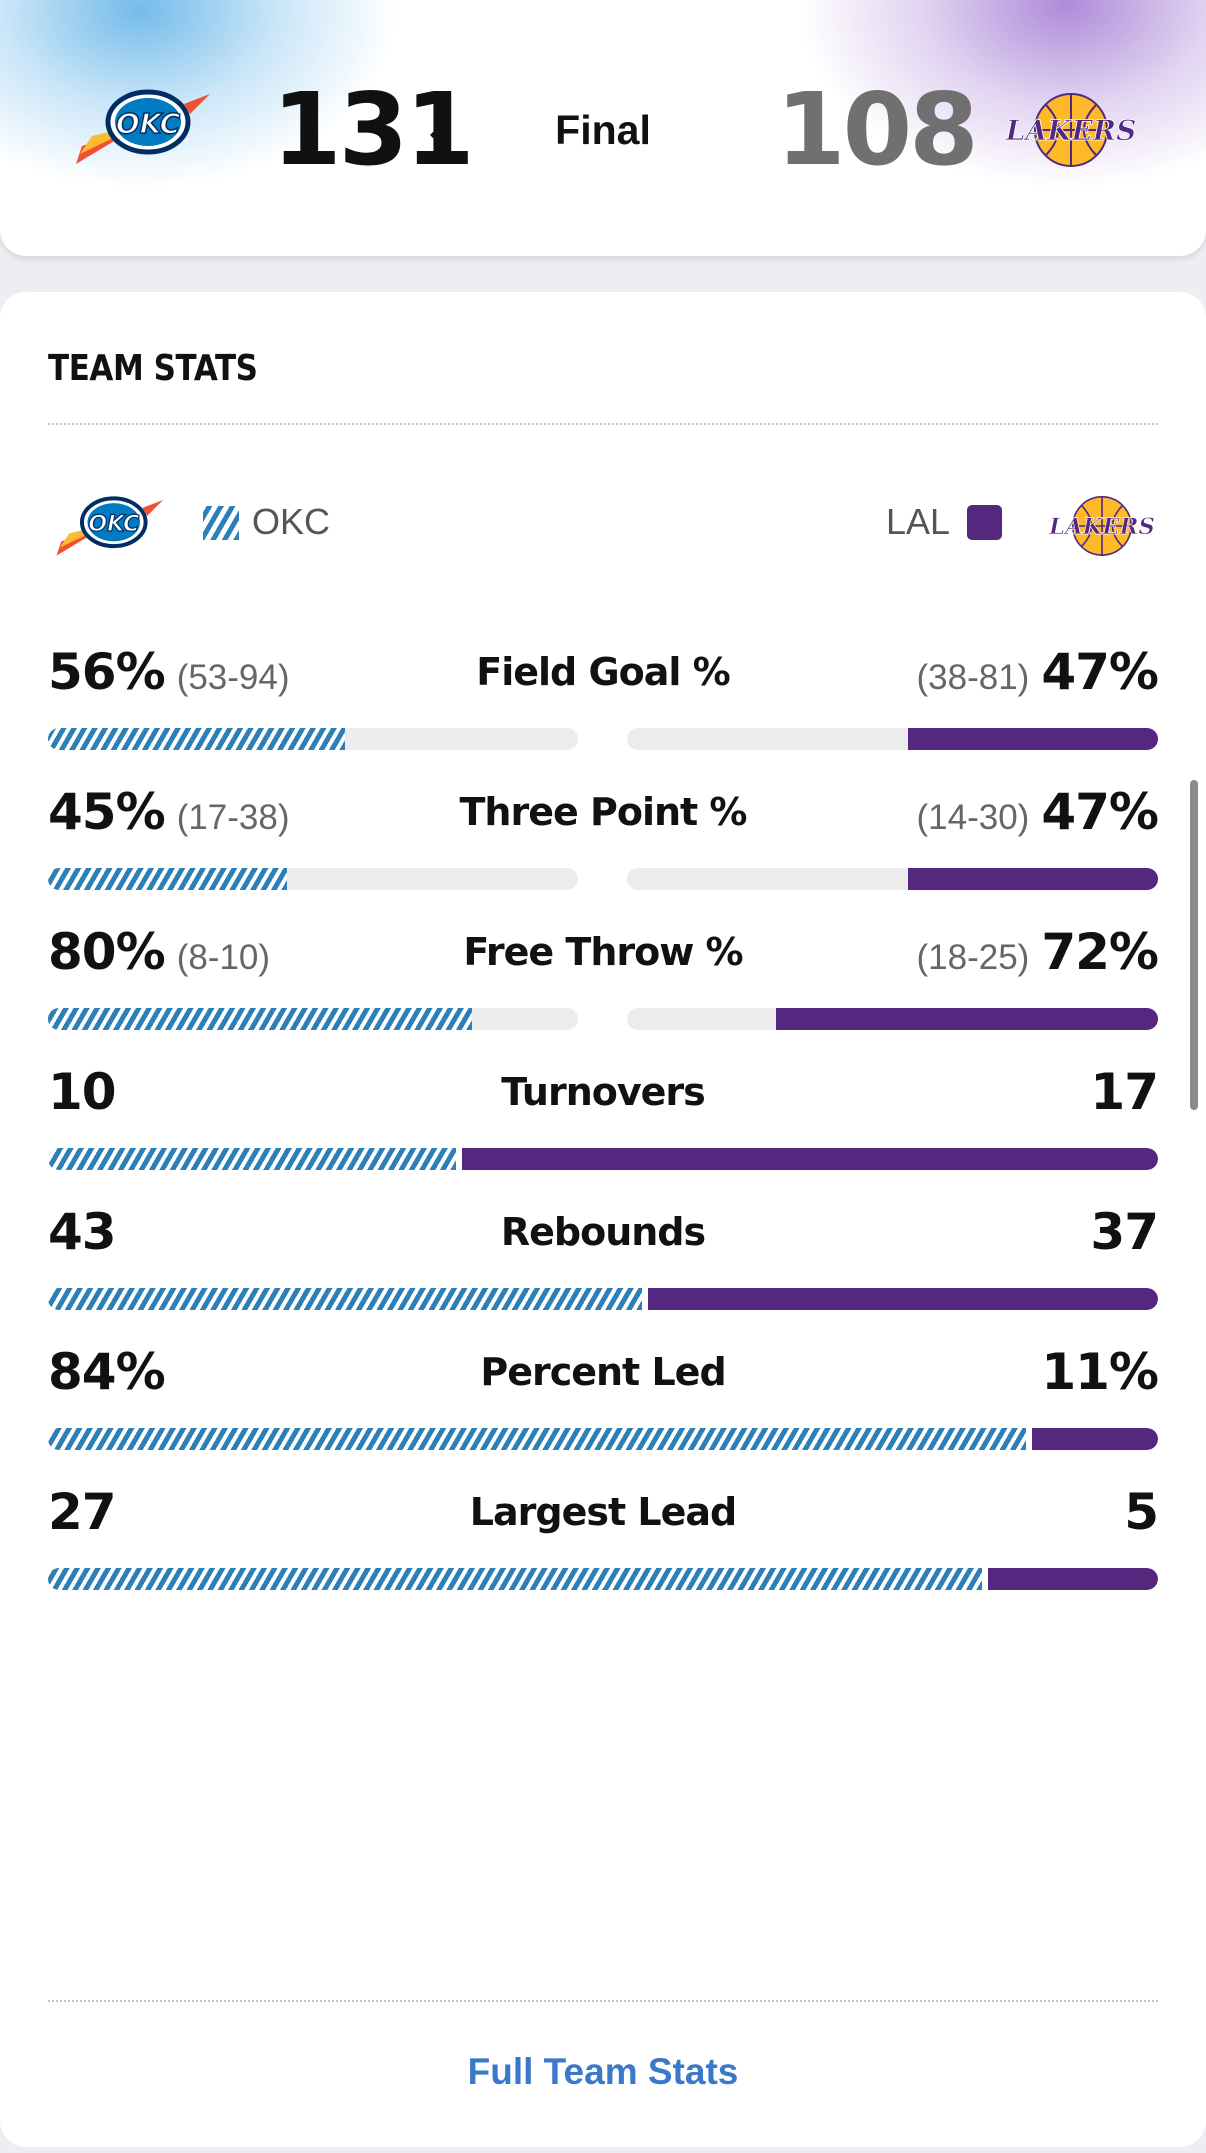 This screenshot has width=1206, height=2153. What do you see at coordinates (1100, 1372) in the screenshot?
I see `away-stat-value: 11%` at bounding box center [1100, 1372].